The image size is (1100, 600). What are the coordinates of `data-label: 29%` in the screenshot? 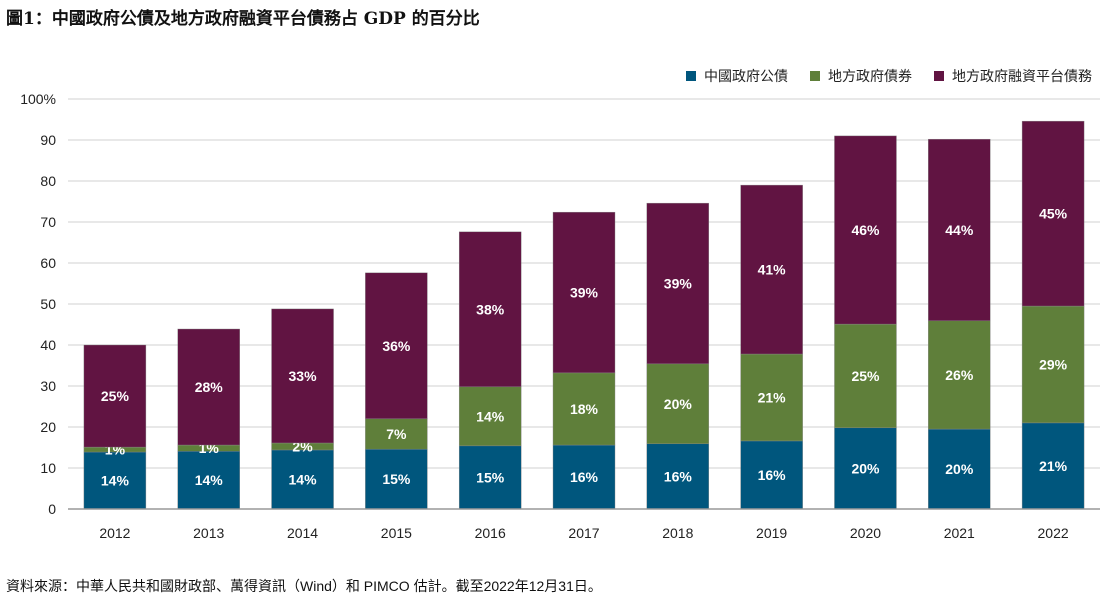 It's located at (1053, 364).